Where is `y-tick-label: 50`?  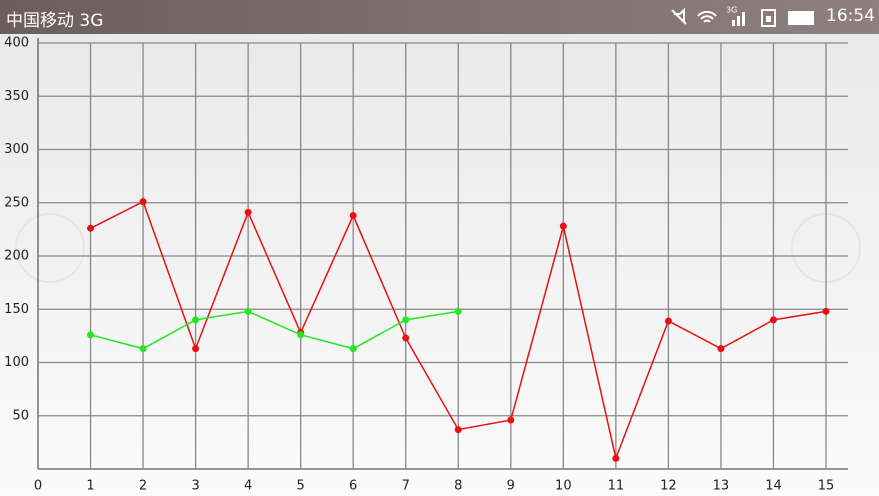 y-tick-label: 50 is located at coordinates (20, 415).